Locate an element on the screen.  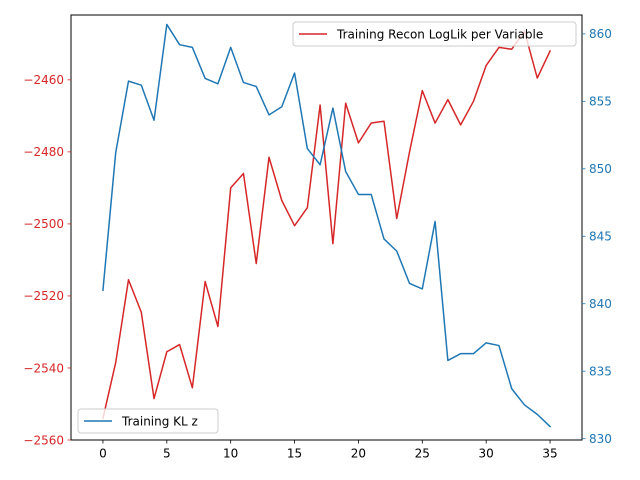
right-tick-label: 850 is located at coordinates (600, 169).